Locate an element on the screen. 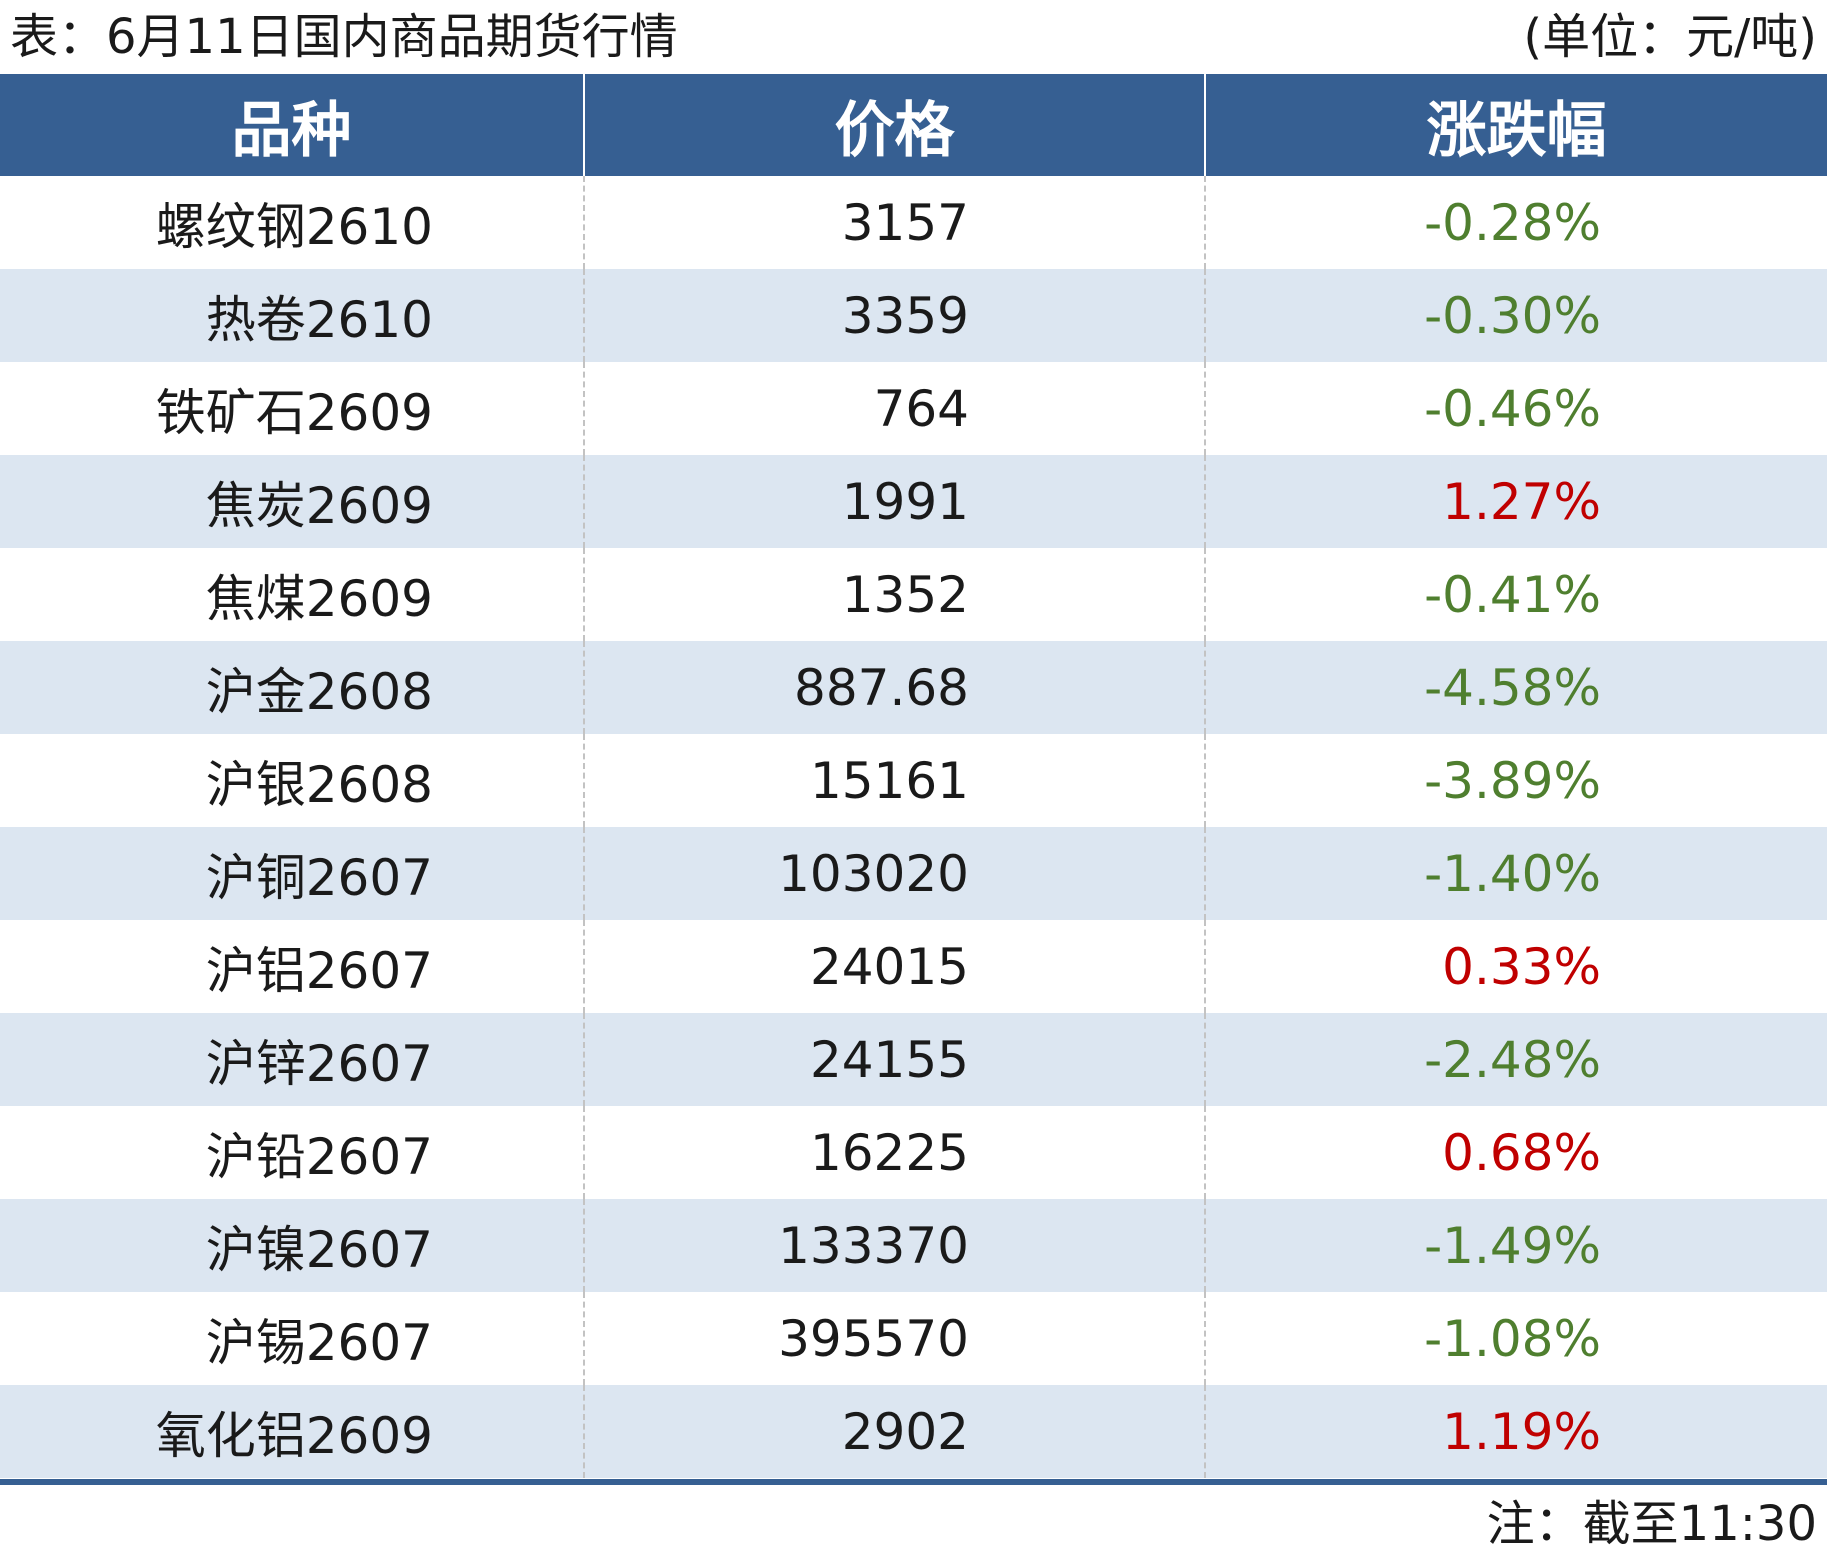 This screenshot has height=1561, width=1827. table-row: 沪镍2607 133370 -1.49% is located at coordinates (913, 1245).